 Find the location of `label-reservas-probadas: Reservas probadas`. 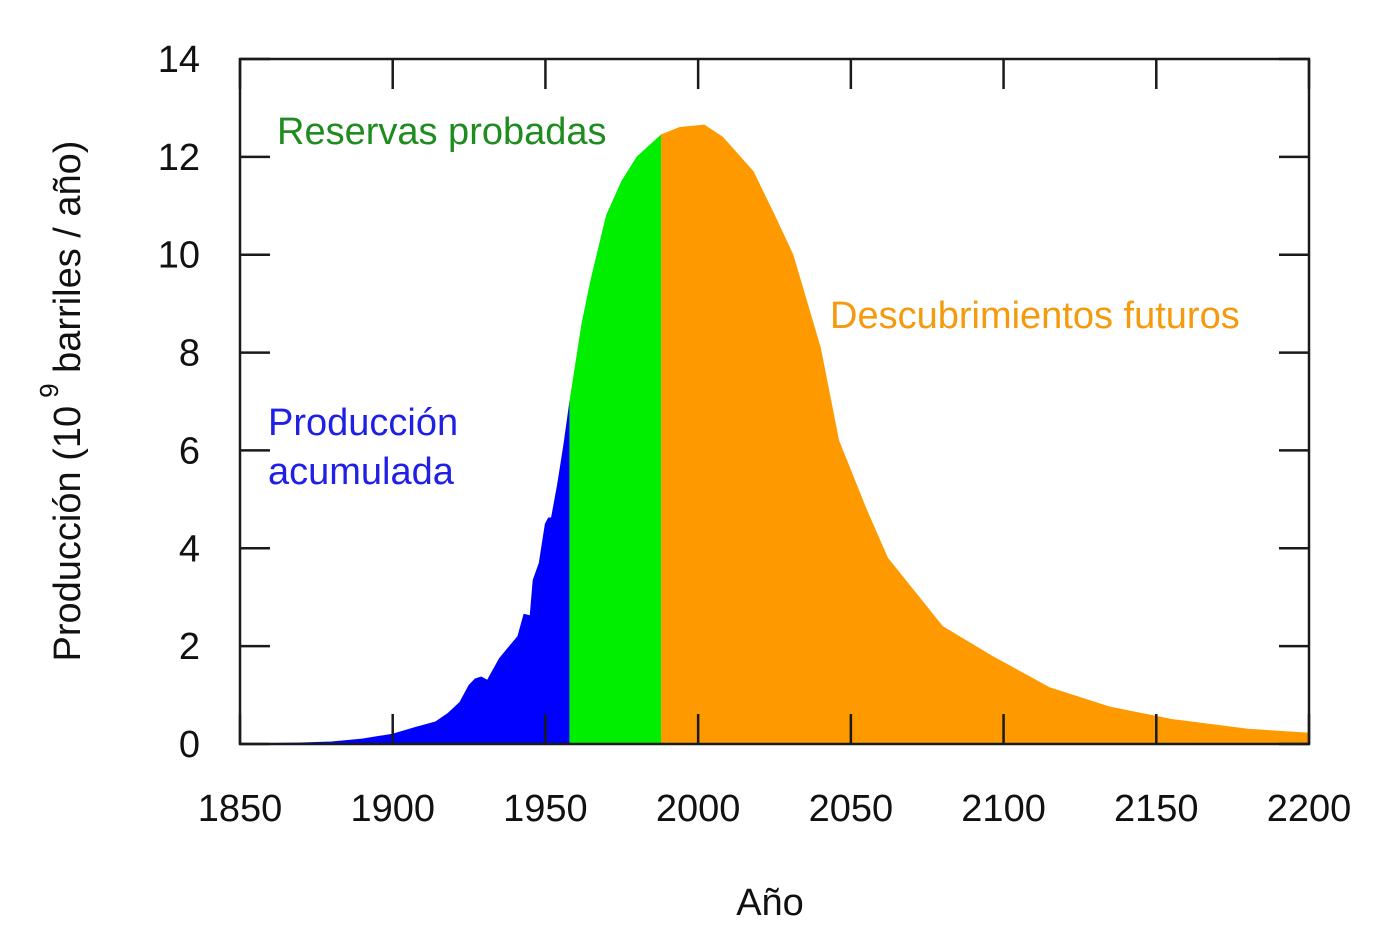

label-reservas-probadas: Reservas probadas is located at coordinates (442, 132).